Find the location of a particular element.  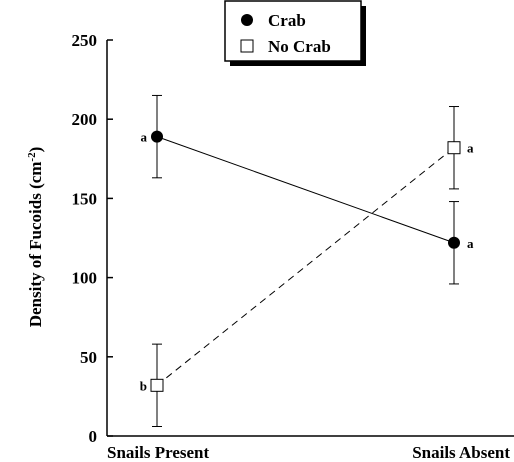

y-tick-label: 50 is located at coordinates (88, 357).